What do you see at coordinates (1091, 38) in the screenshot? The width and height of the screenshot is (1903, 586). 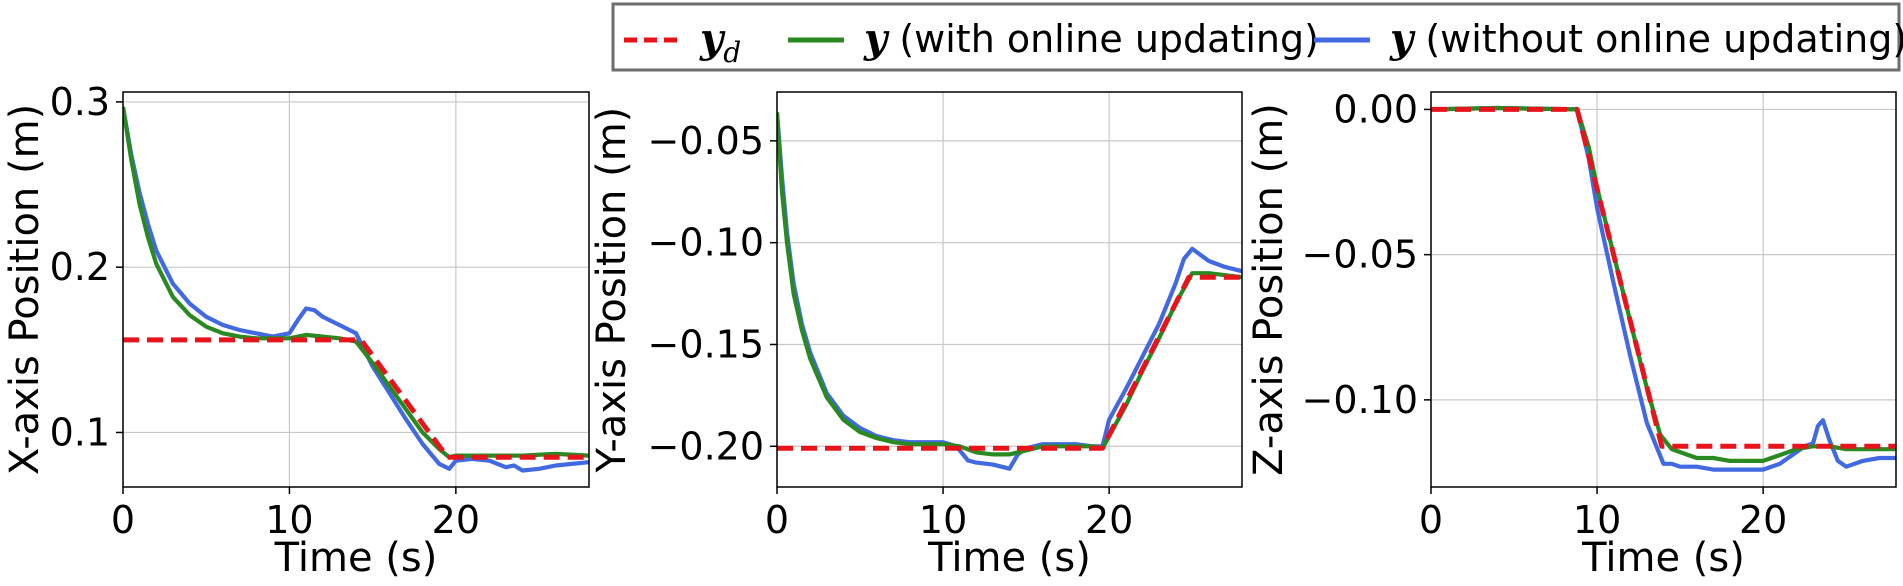 I see `legend-label: y (with online updating)` at bounding box center [1091, 38].